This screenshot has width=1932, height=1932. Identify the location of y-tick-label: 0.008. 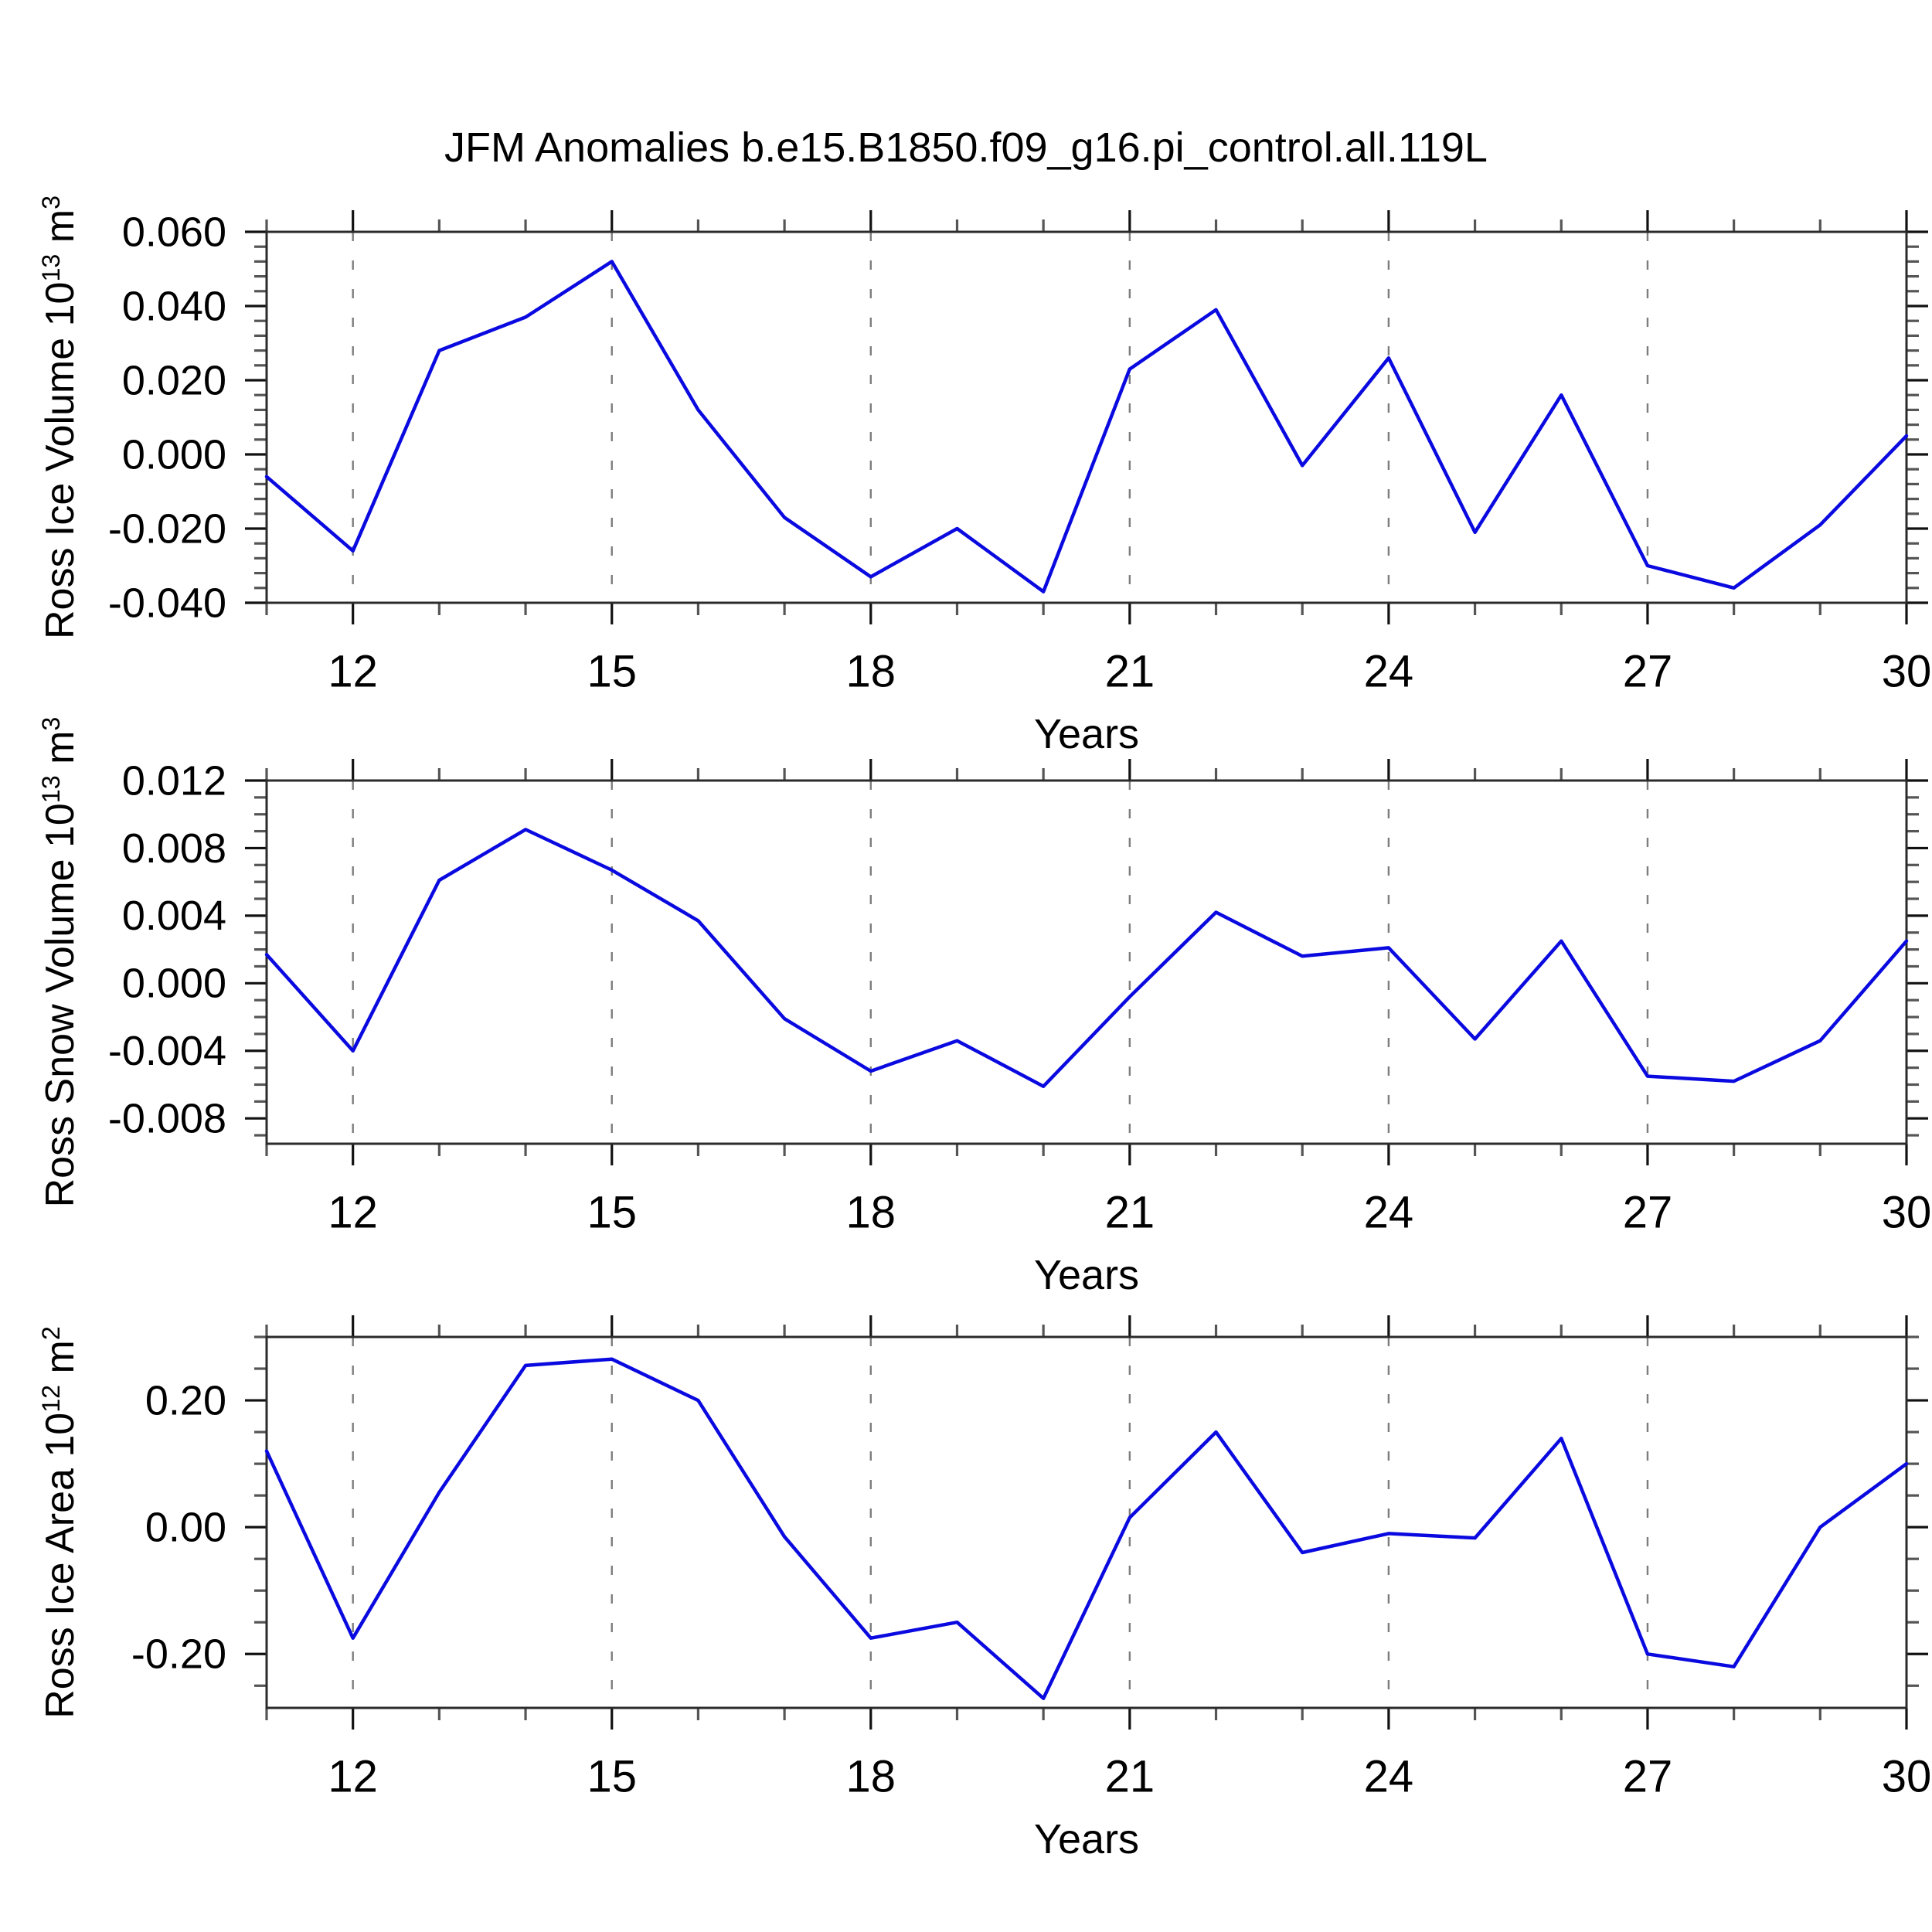
(174, 849).